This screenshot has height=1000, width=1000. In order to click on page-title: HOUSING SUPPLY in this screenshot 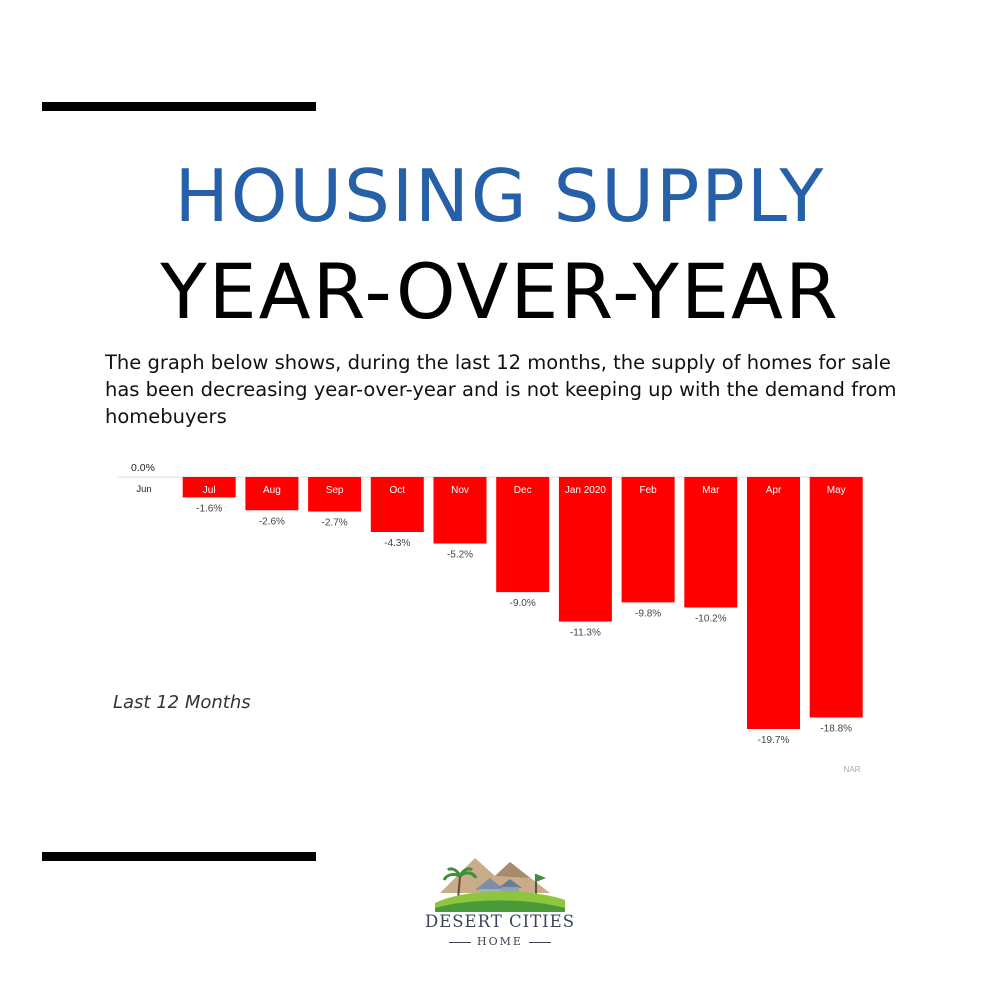, I will do `click(500, 196)`.